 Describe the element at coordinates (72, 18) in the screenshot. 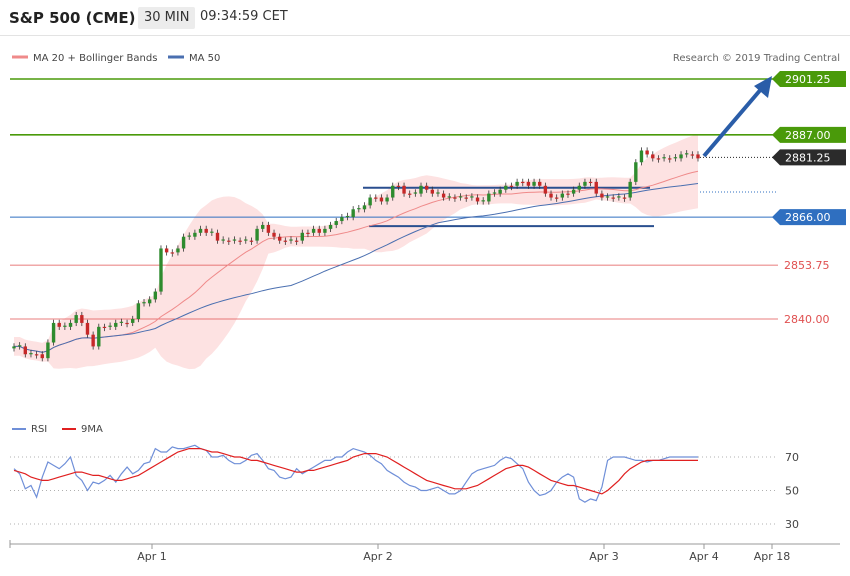

I see `symbol-title: S&P 500 (CME)` at that location.